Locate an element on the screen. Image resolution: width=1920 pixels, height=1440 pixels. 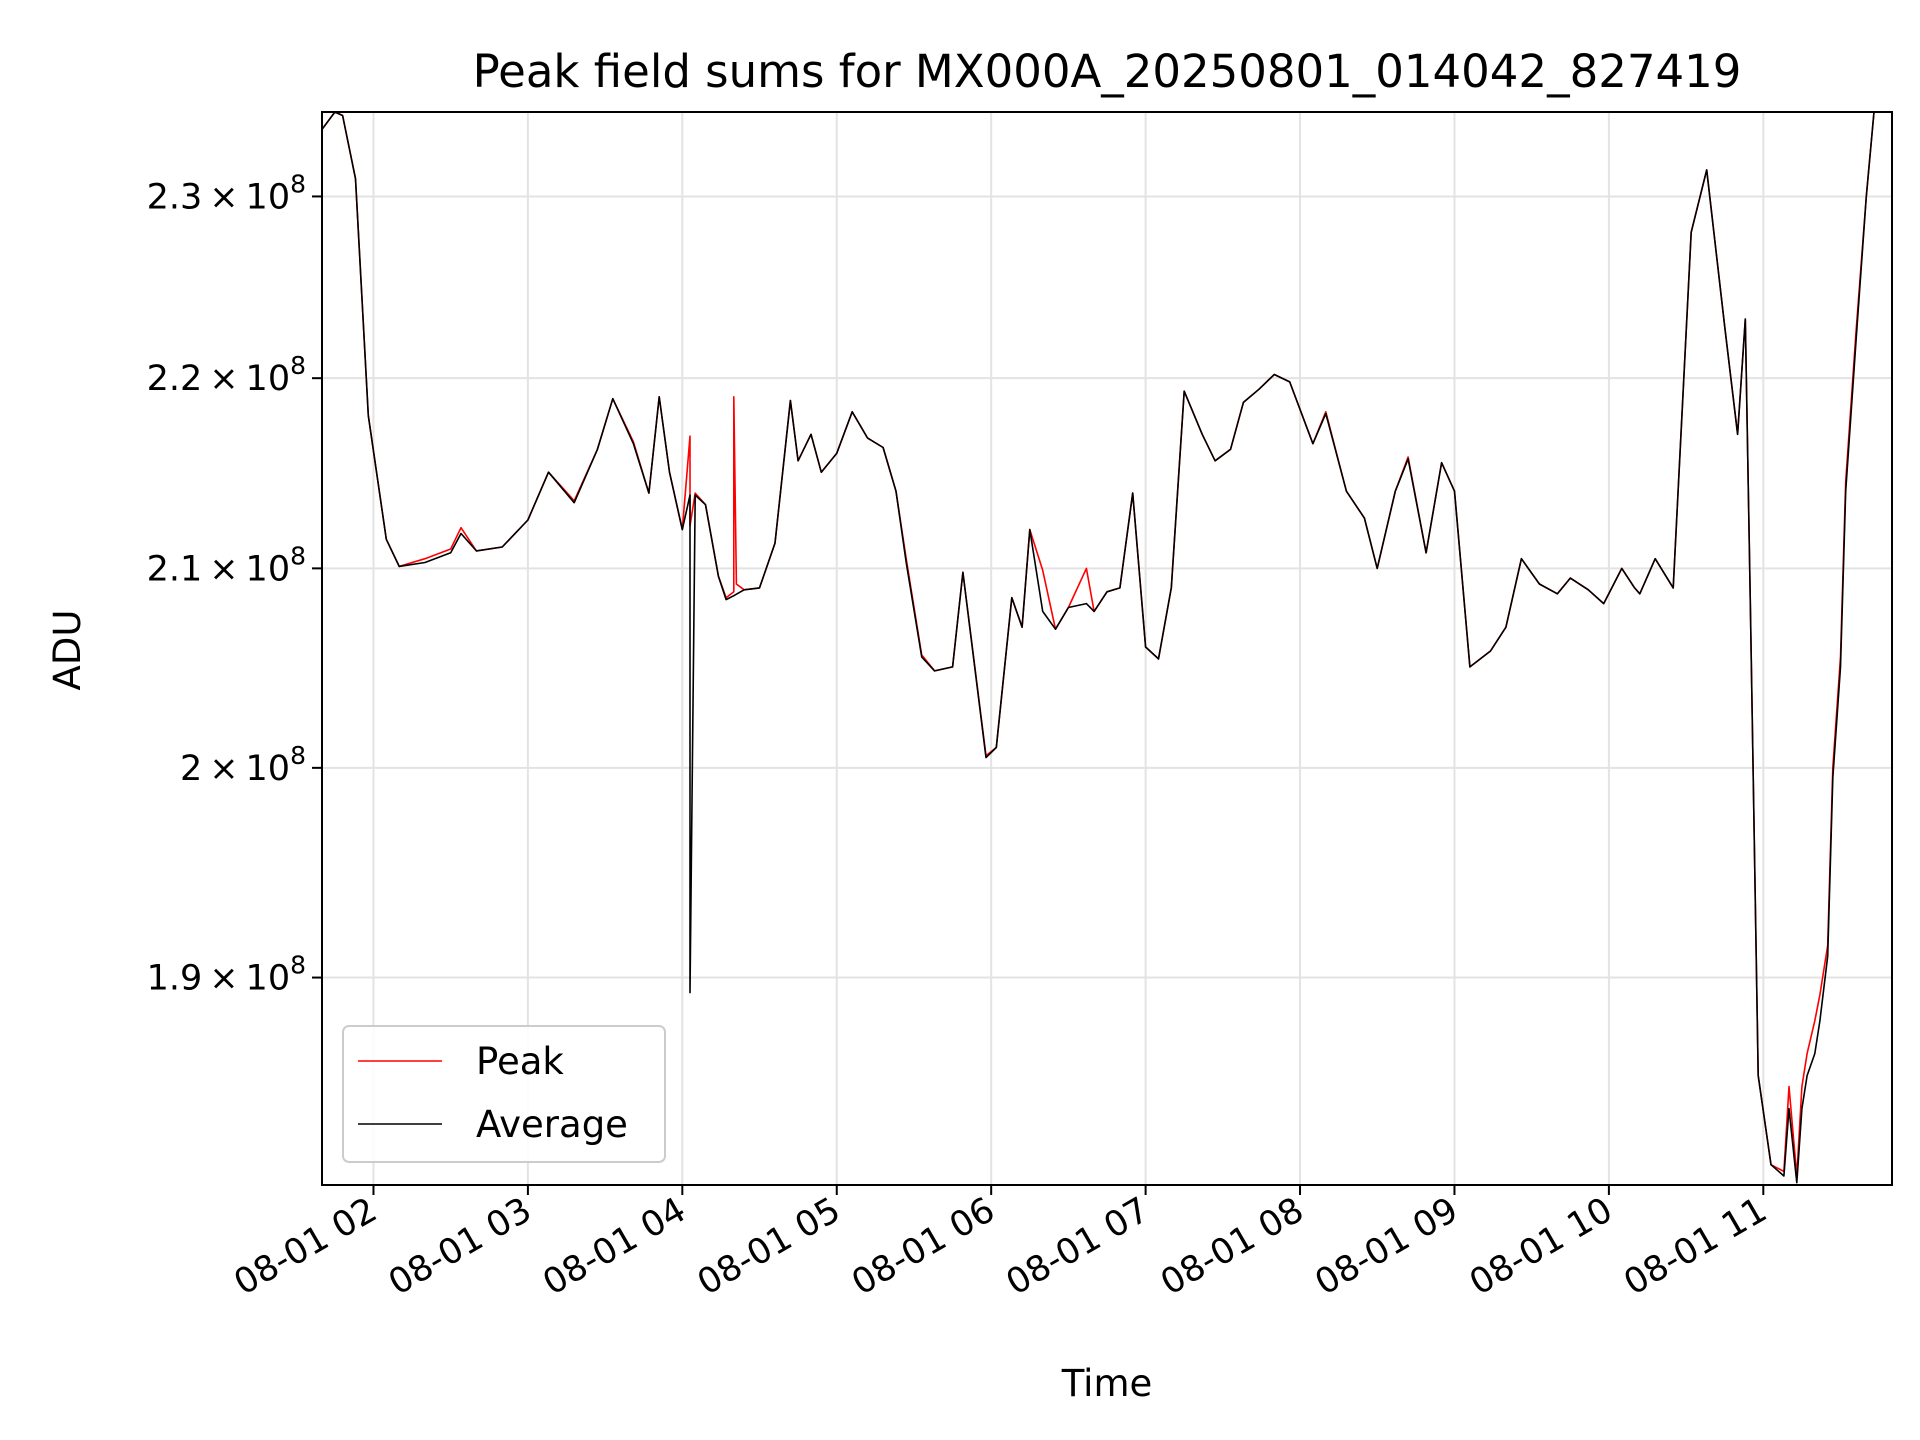
legend-box is located at coordinates (504, 1094).